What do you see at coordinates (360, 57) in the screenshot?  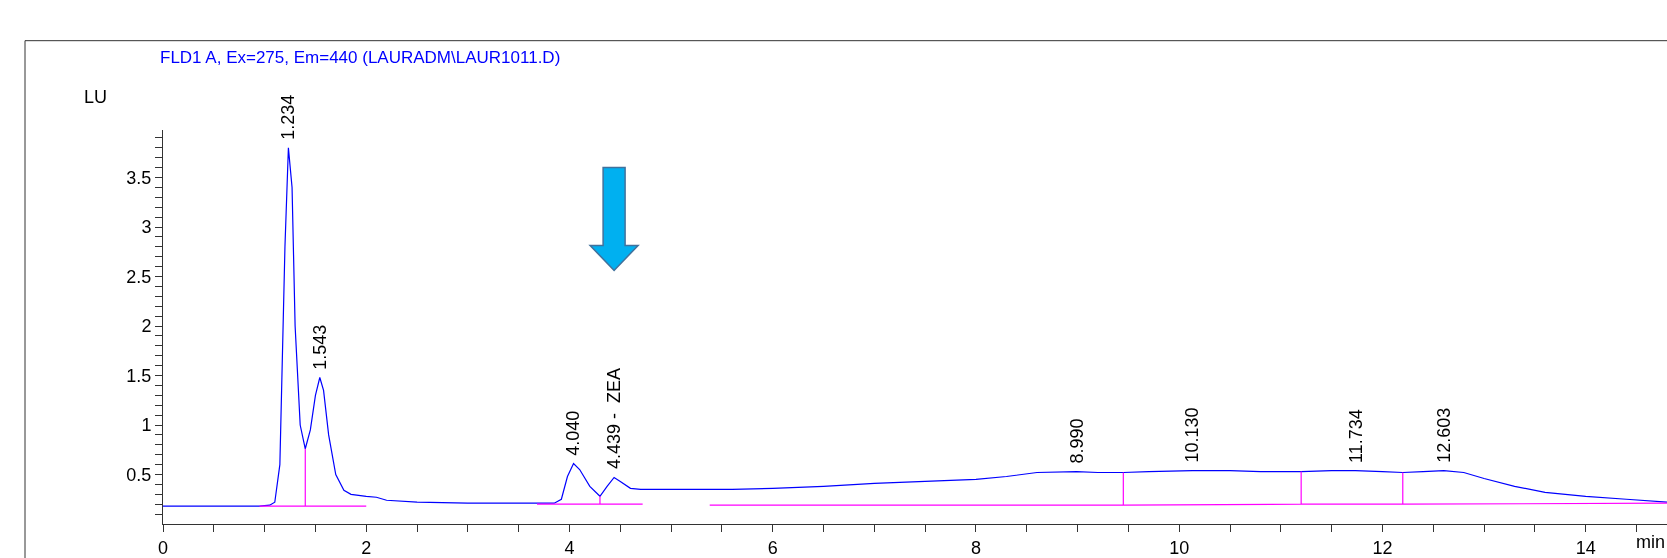 I see `chart-title: FLD1 A, Ex=275, Em=440 (LAURADM\LAUR1011.D)` at bounding box center [360, 57].